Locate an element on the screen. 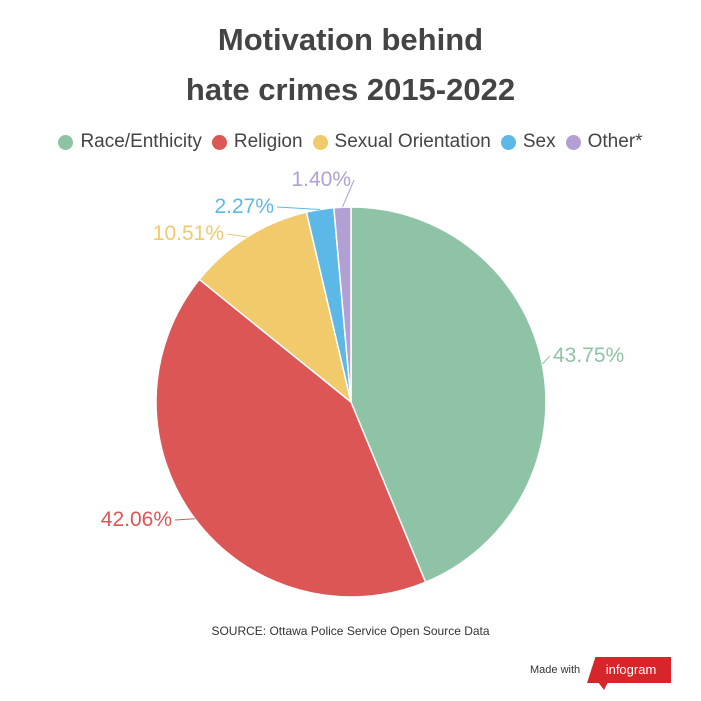 This screenshot has height=701, width=701. data-label: 1.40% is located at coordinates (321, 179).